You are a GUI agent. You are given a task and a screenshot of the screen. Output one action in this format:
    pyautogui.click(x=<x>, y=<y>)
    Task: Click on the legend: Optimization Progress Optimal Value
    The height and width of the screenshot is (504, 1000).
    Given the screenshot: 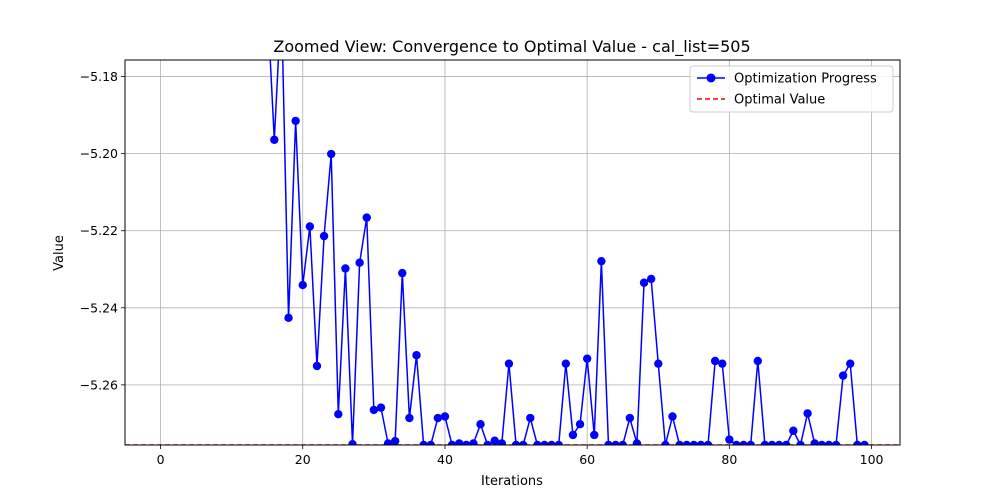 What is the action you would take?
    pyautogui.click(x=791, y=89)
    